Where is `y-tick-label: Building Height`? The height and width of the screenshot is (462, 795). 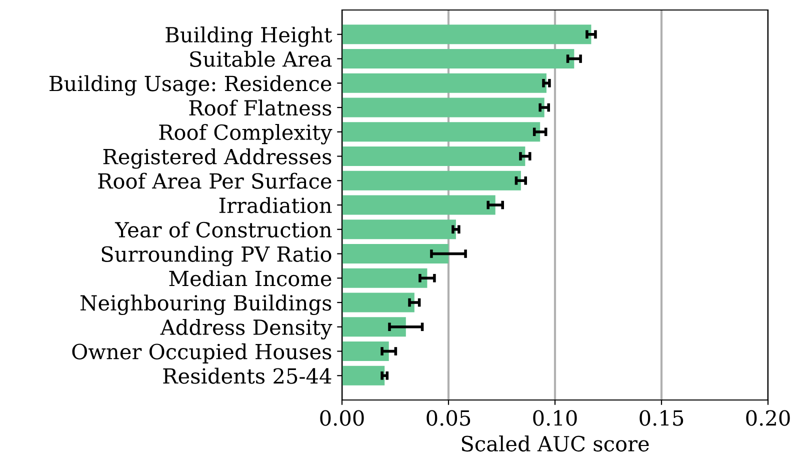 y-tick-label: Building Height is located at coordinates (249, 36).